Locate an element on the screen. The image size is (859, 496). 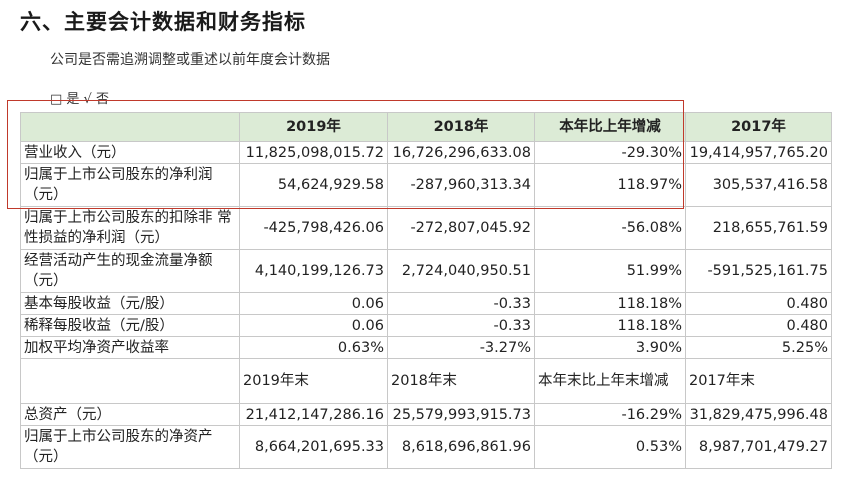
value-2019: 4,140,199,126.73 is located at coordinates (313, 271).